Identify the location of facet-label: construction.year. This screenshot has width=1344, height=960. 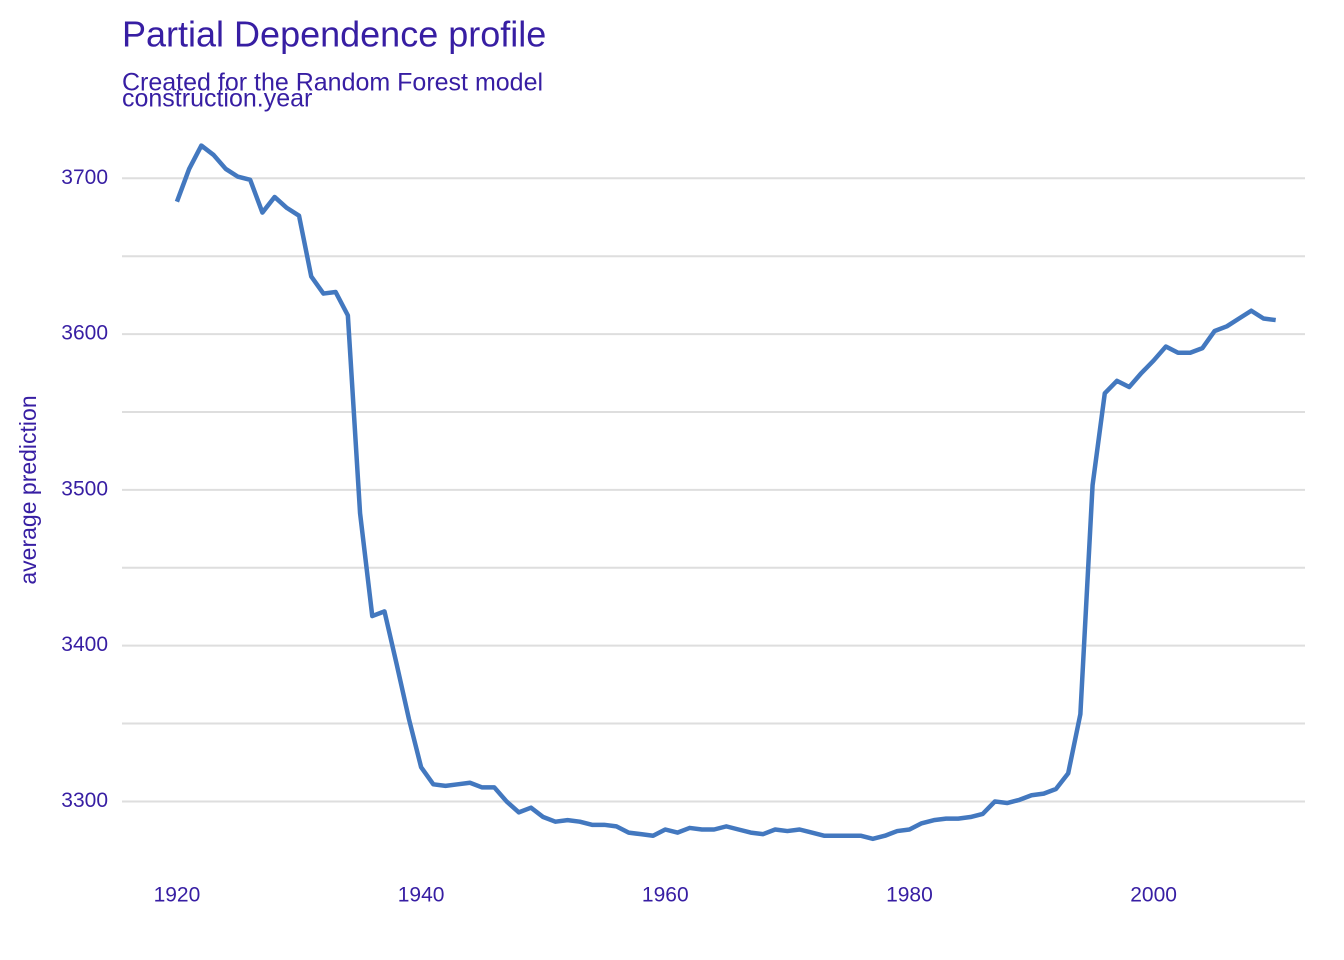
(217, 99).